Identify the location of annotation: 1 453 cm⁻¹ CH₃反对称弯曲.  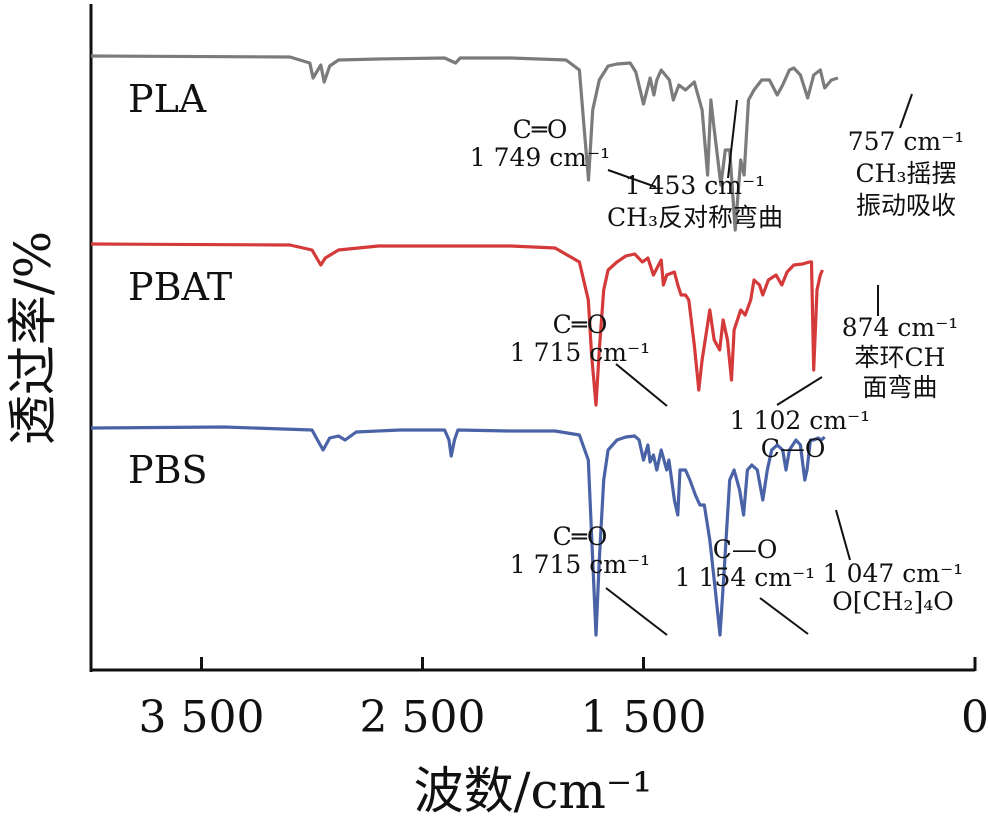
(695, 165).